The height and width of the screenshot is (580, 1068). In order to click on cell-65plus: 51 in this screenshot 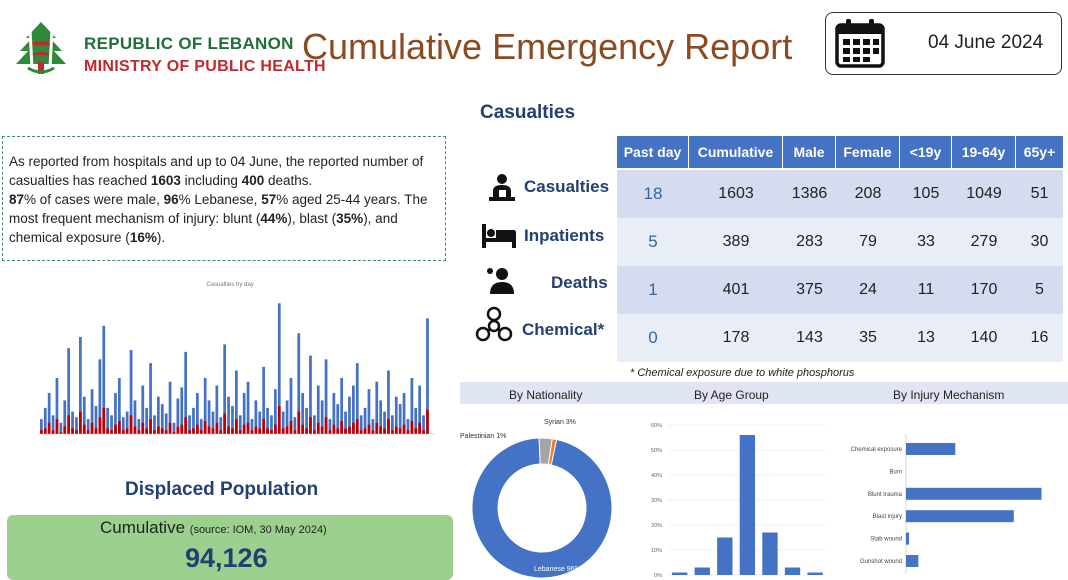, I will do `click(1039, 193)`.